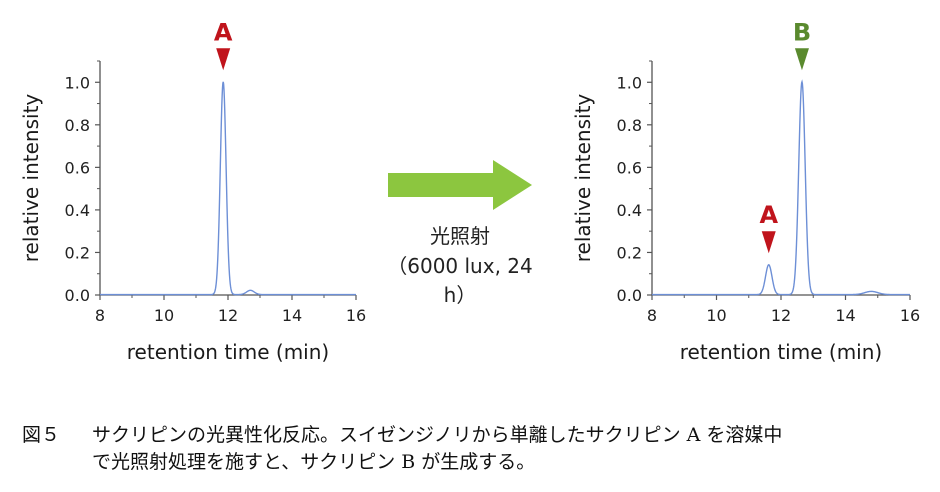 The height and width of the screenshot is (492, 940). I want to click on peak-label: B, so click(802, 32).